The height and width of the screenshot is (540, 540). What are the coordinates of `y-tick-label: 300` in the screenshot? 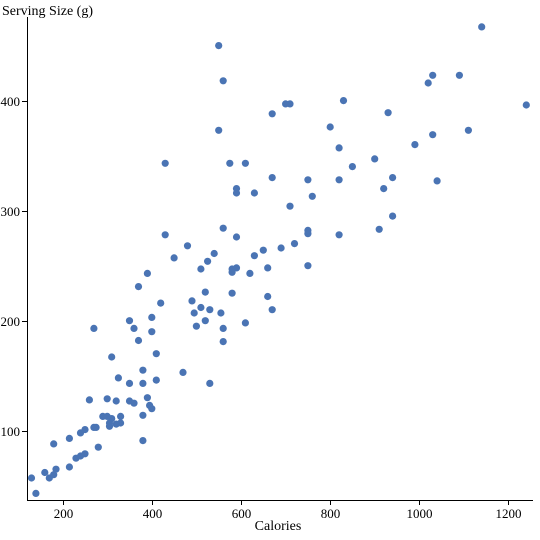 It's located at (11, 211).